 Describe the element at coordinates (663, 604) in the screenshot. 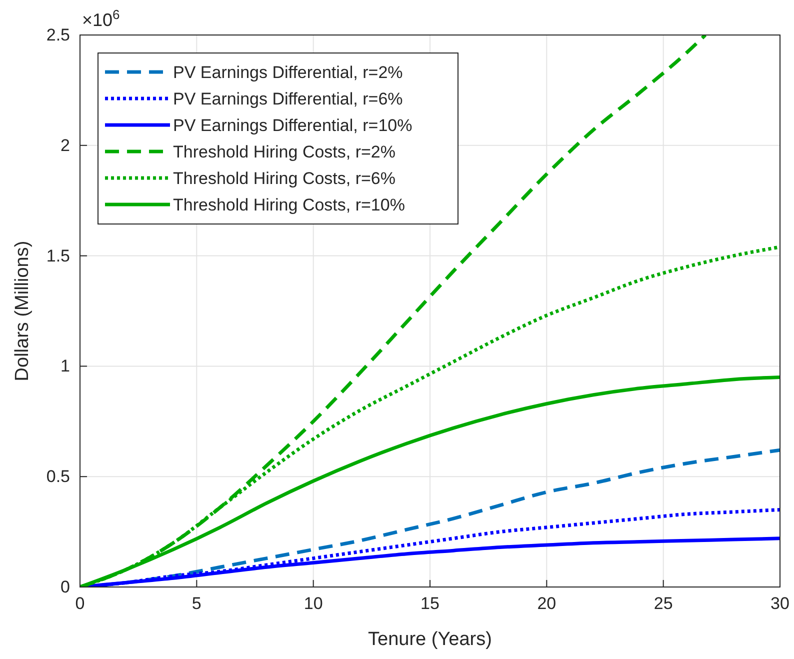

I see `x-tick-label: 25` at that location.